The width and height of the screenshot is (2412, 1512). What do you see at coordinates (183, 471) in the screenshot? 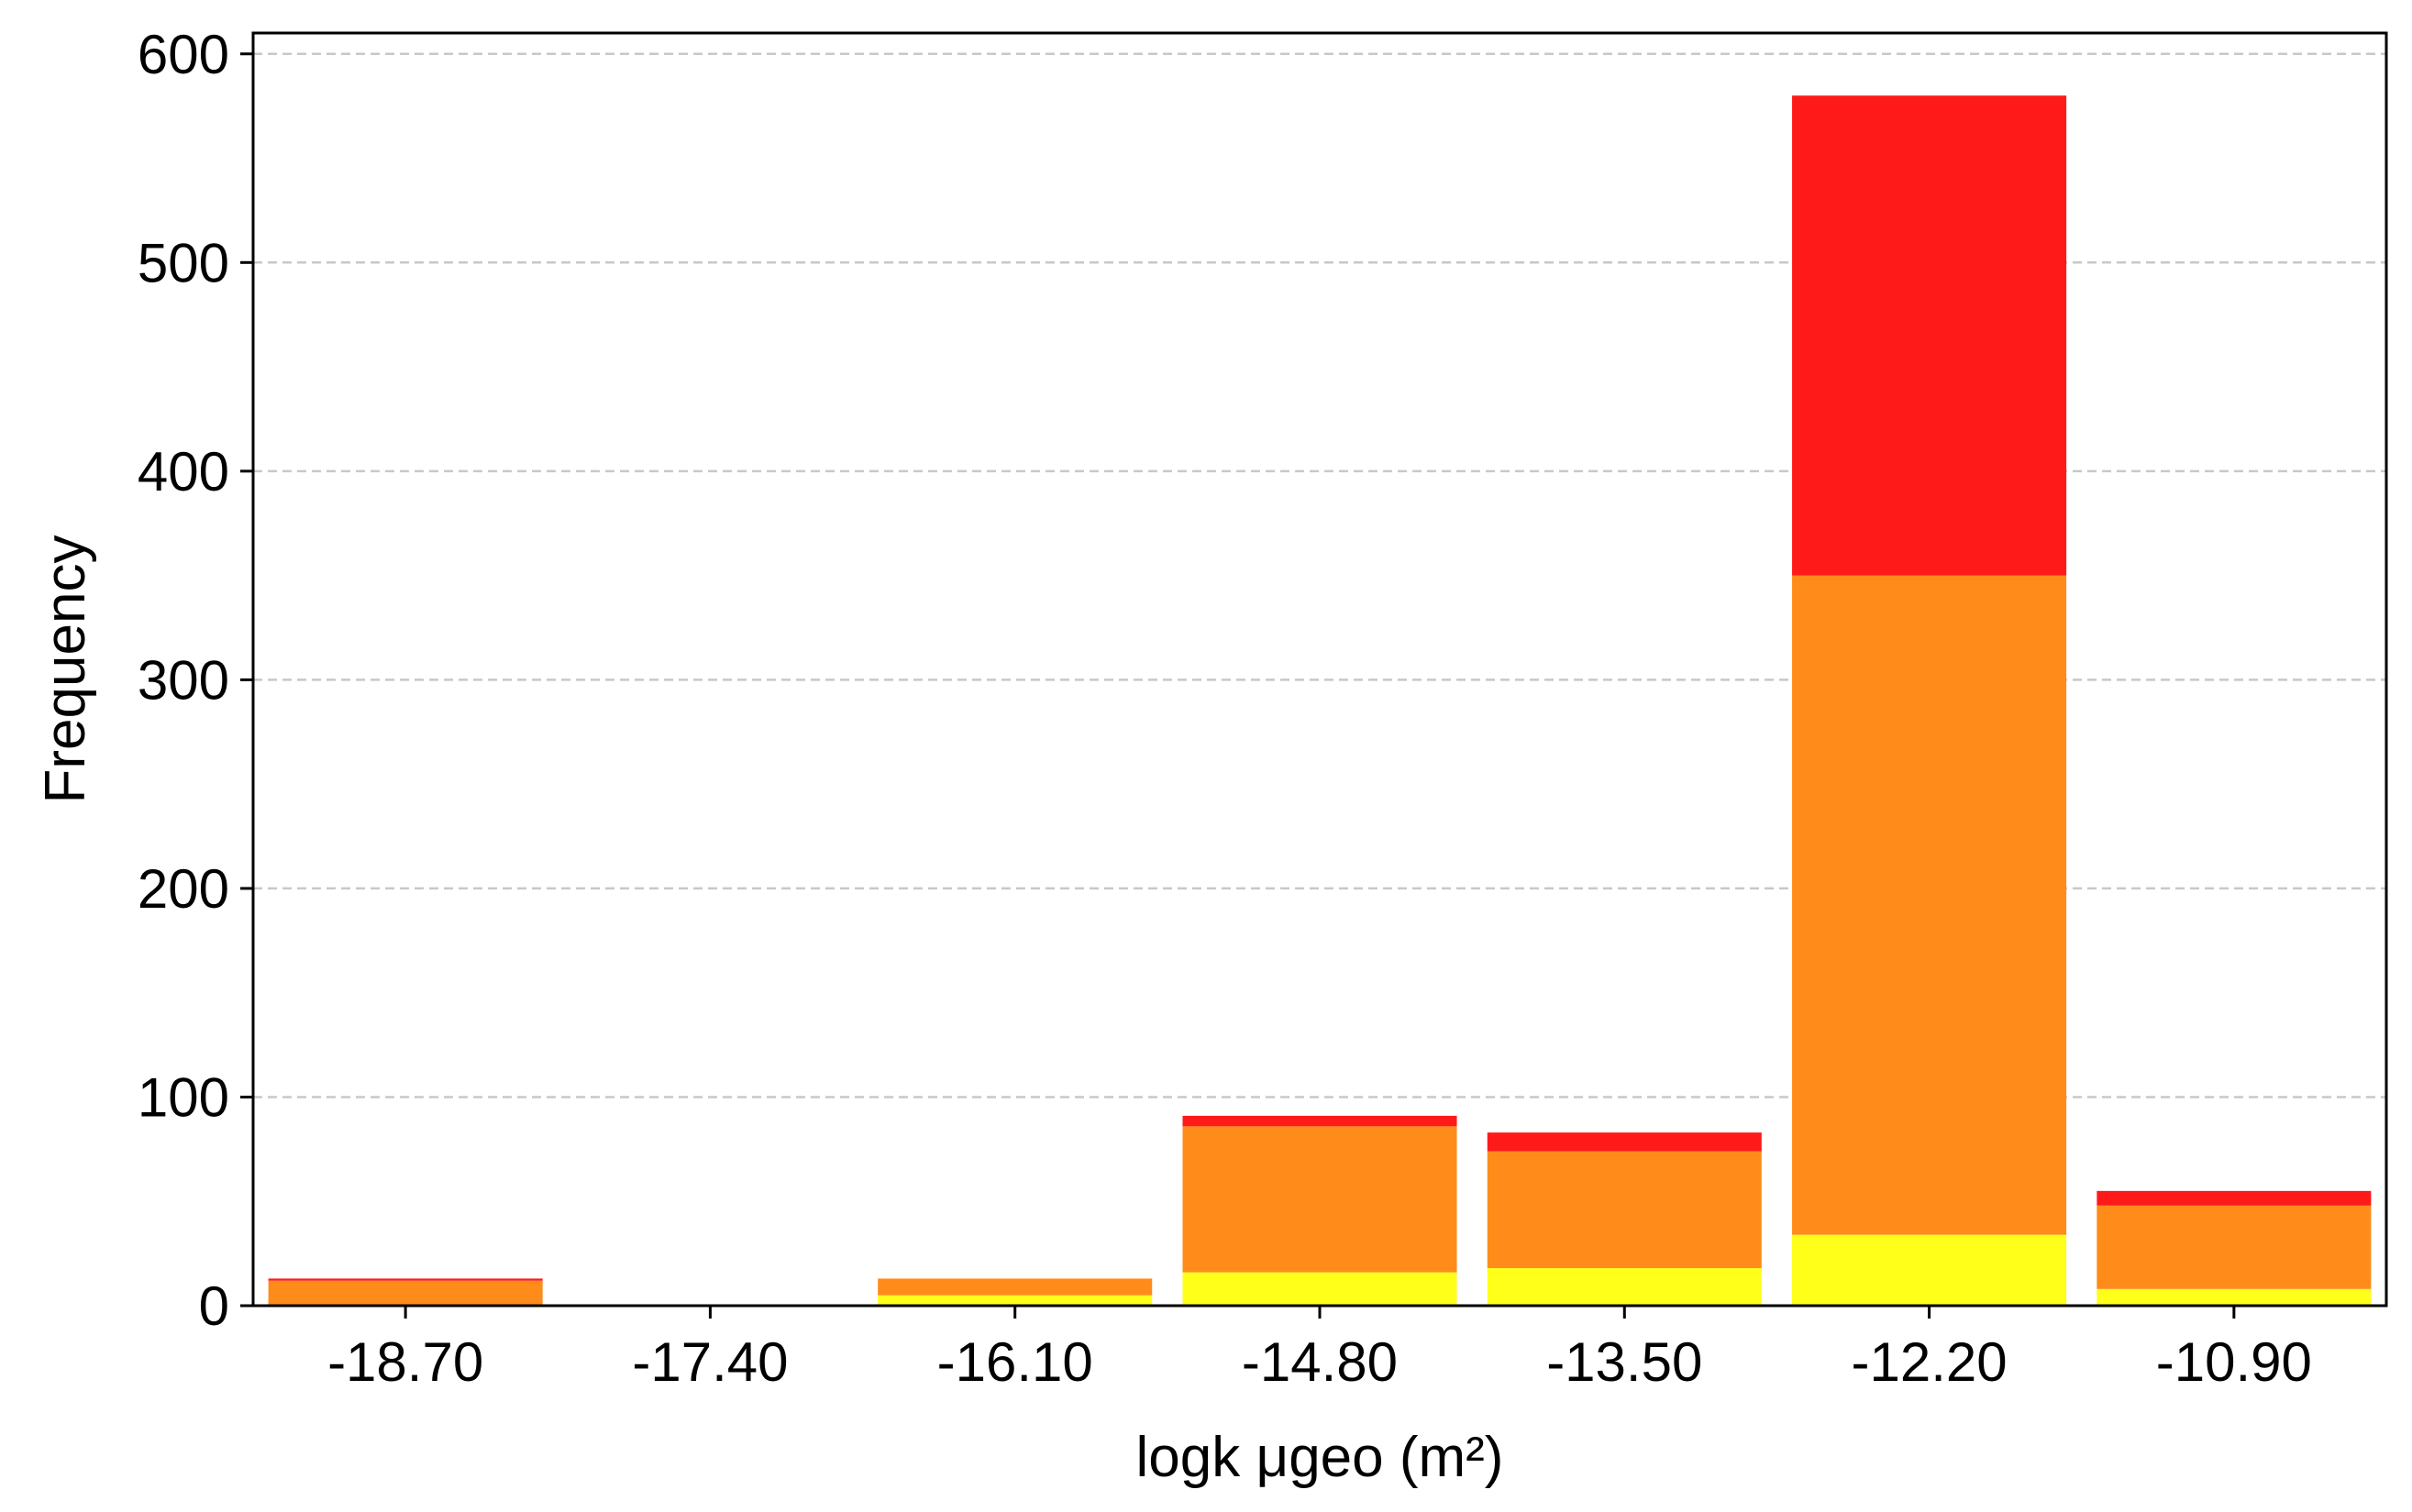
I see `y-tick-label: 400` at bounding box center [183, 471].